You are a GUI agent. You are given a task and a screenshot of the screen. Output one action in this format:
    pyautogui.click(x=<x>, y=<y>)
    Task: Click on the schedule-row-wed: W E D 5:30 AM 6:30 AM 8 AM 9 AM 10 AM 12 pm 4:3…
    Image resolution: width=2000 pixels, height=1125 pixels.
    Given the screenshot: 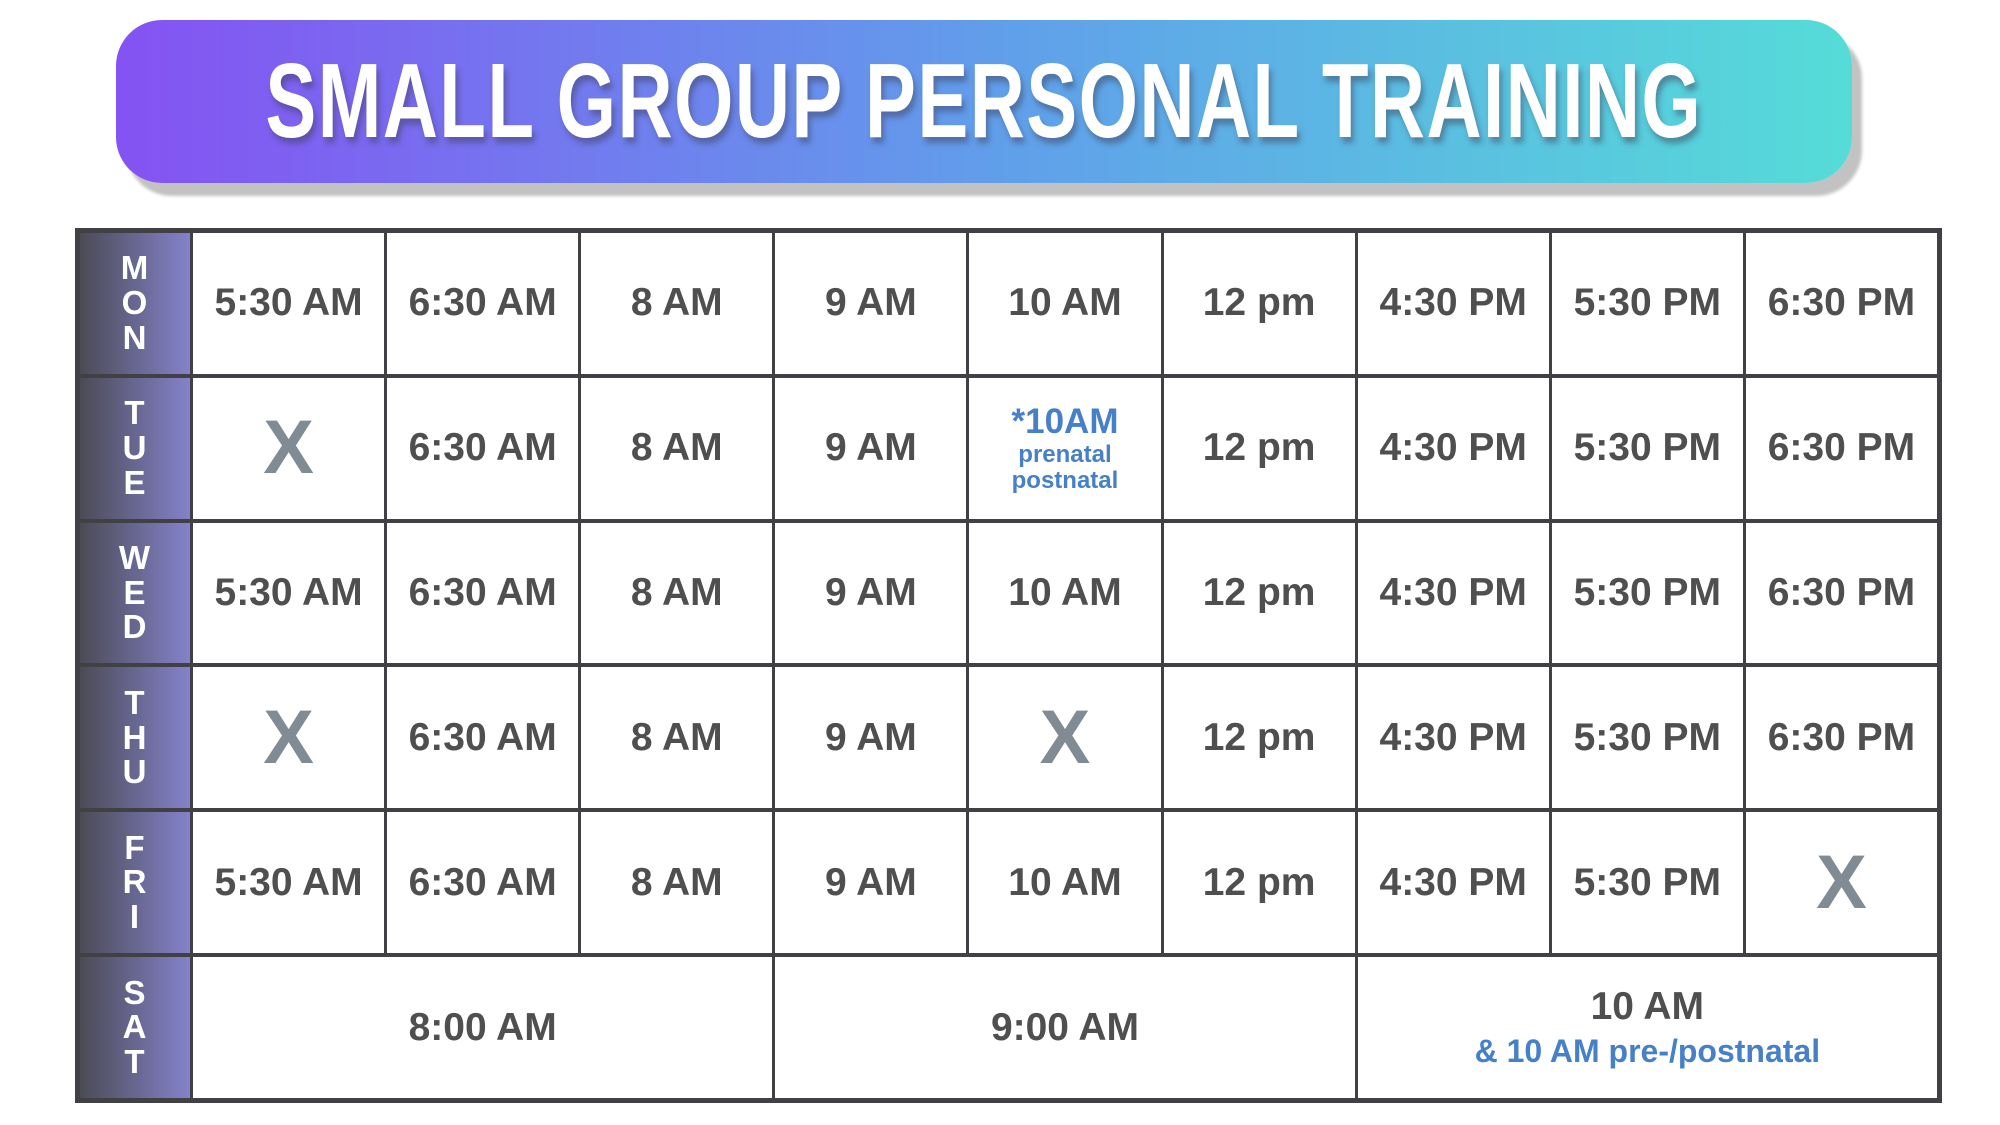 What is the action you would take?
    pyautogui.click(x=1008, y=591)
    